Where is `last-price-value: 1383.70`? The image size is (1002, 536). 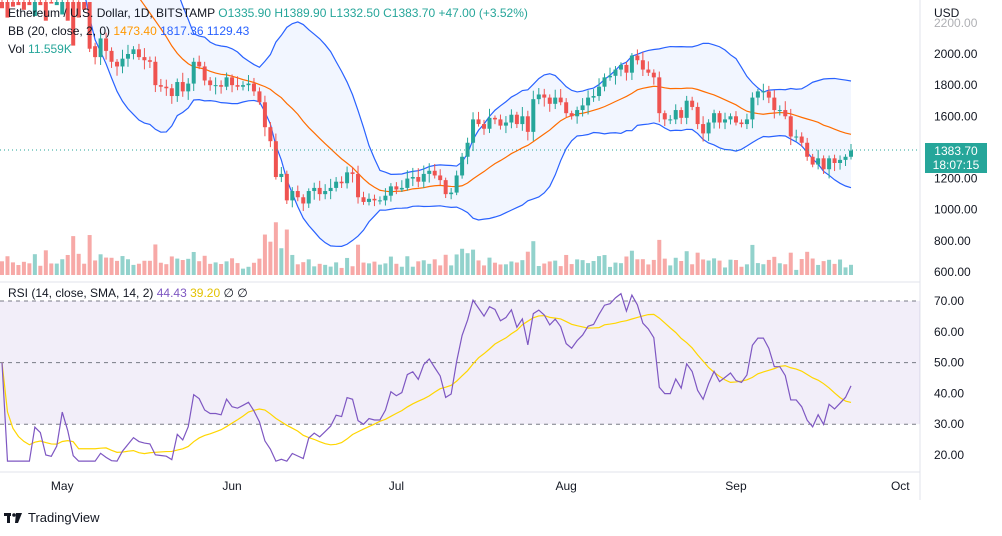
last-price-value: 1383.70 is located at coordinates (956, 151).